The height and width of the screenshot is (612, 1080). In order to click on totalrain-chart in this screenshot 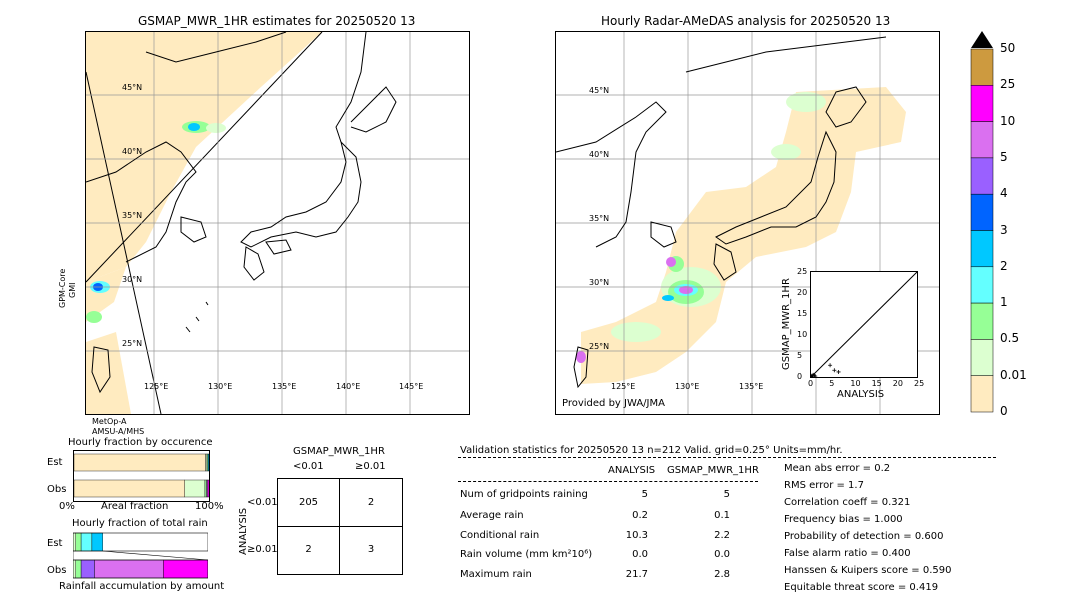, I will do `click(140, 555)`.